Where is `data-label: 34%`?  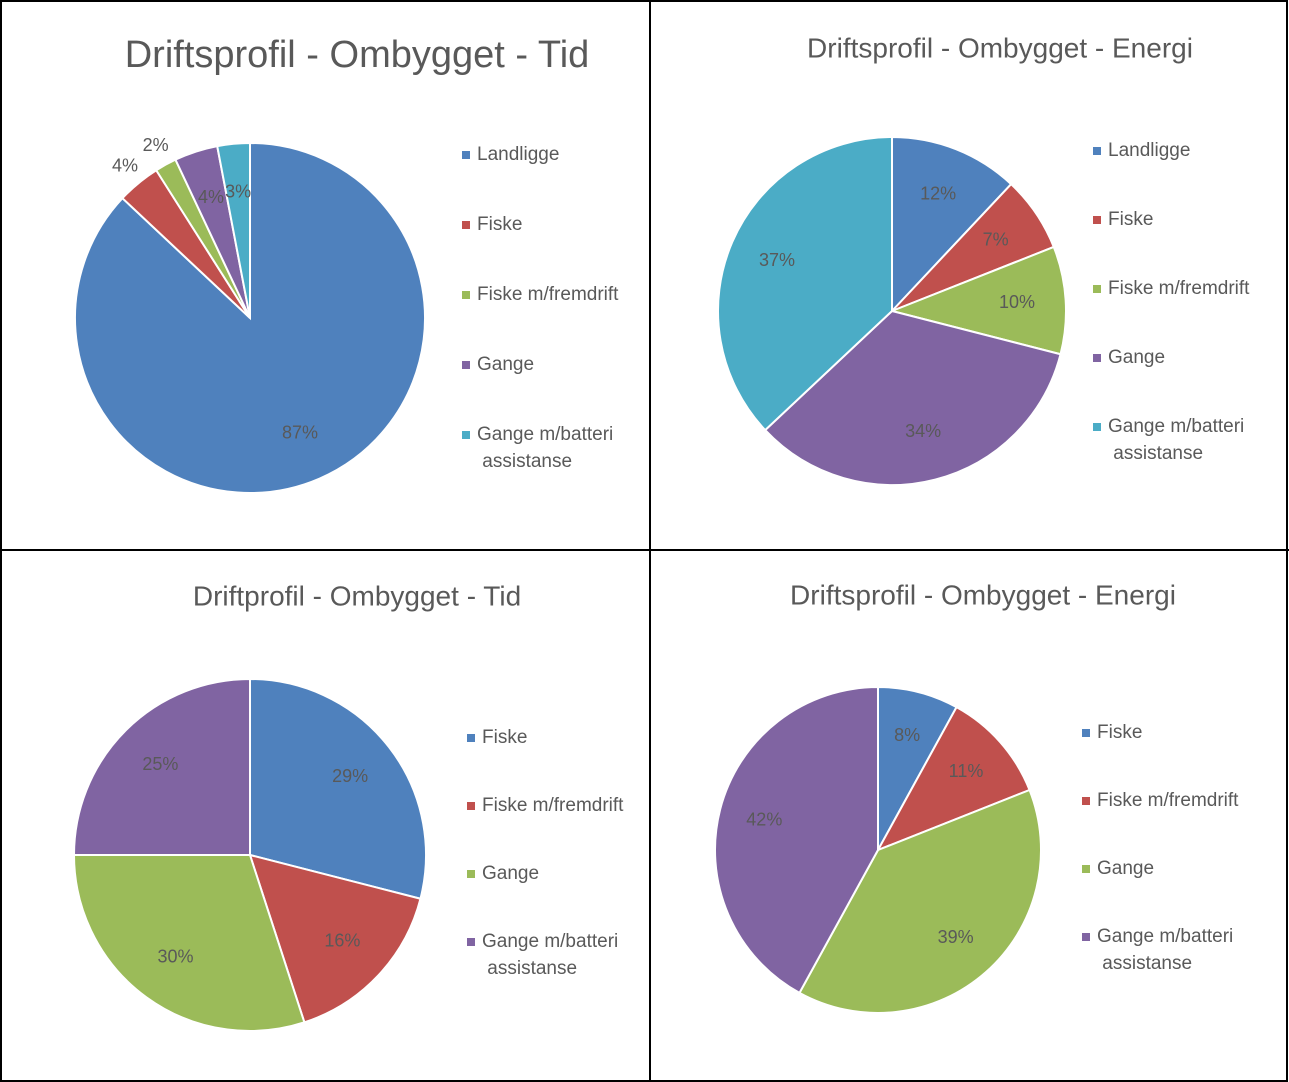 data-label: 34% is located at coordinates (923, 431).